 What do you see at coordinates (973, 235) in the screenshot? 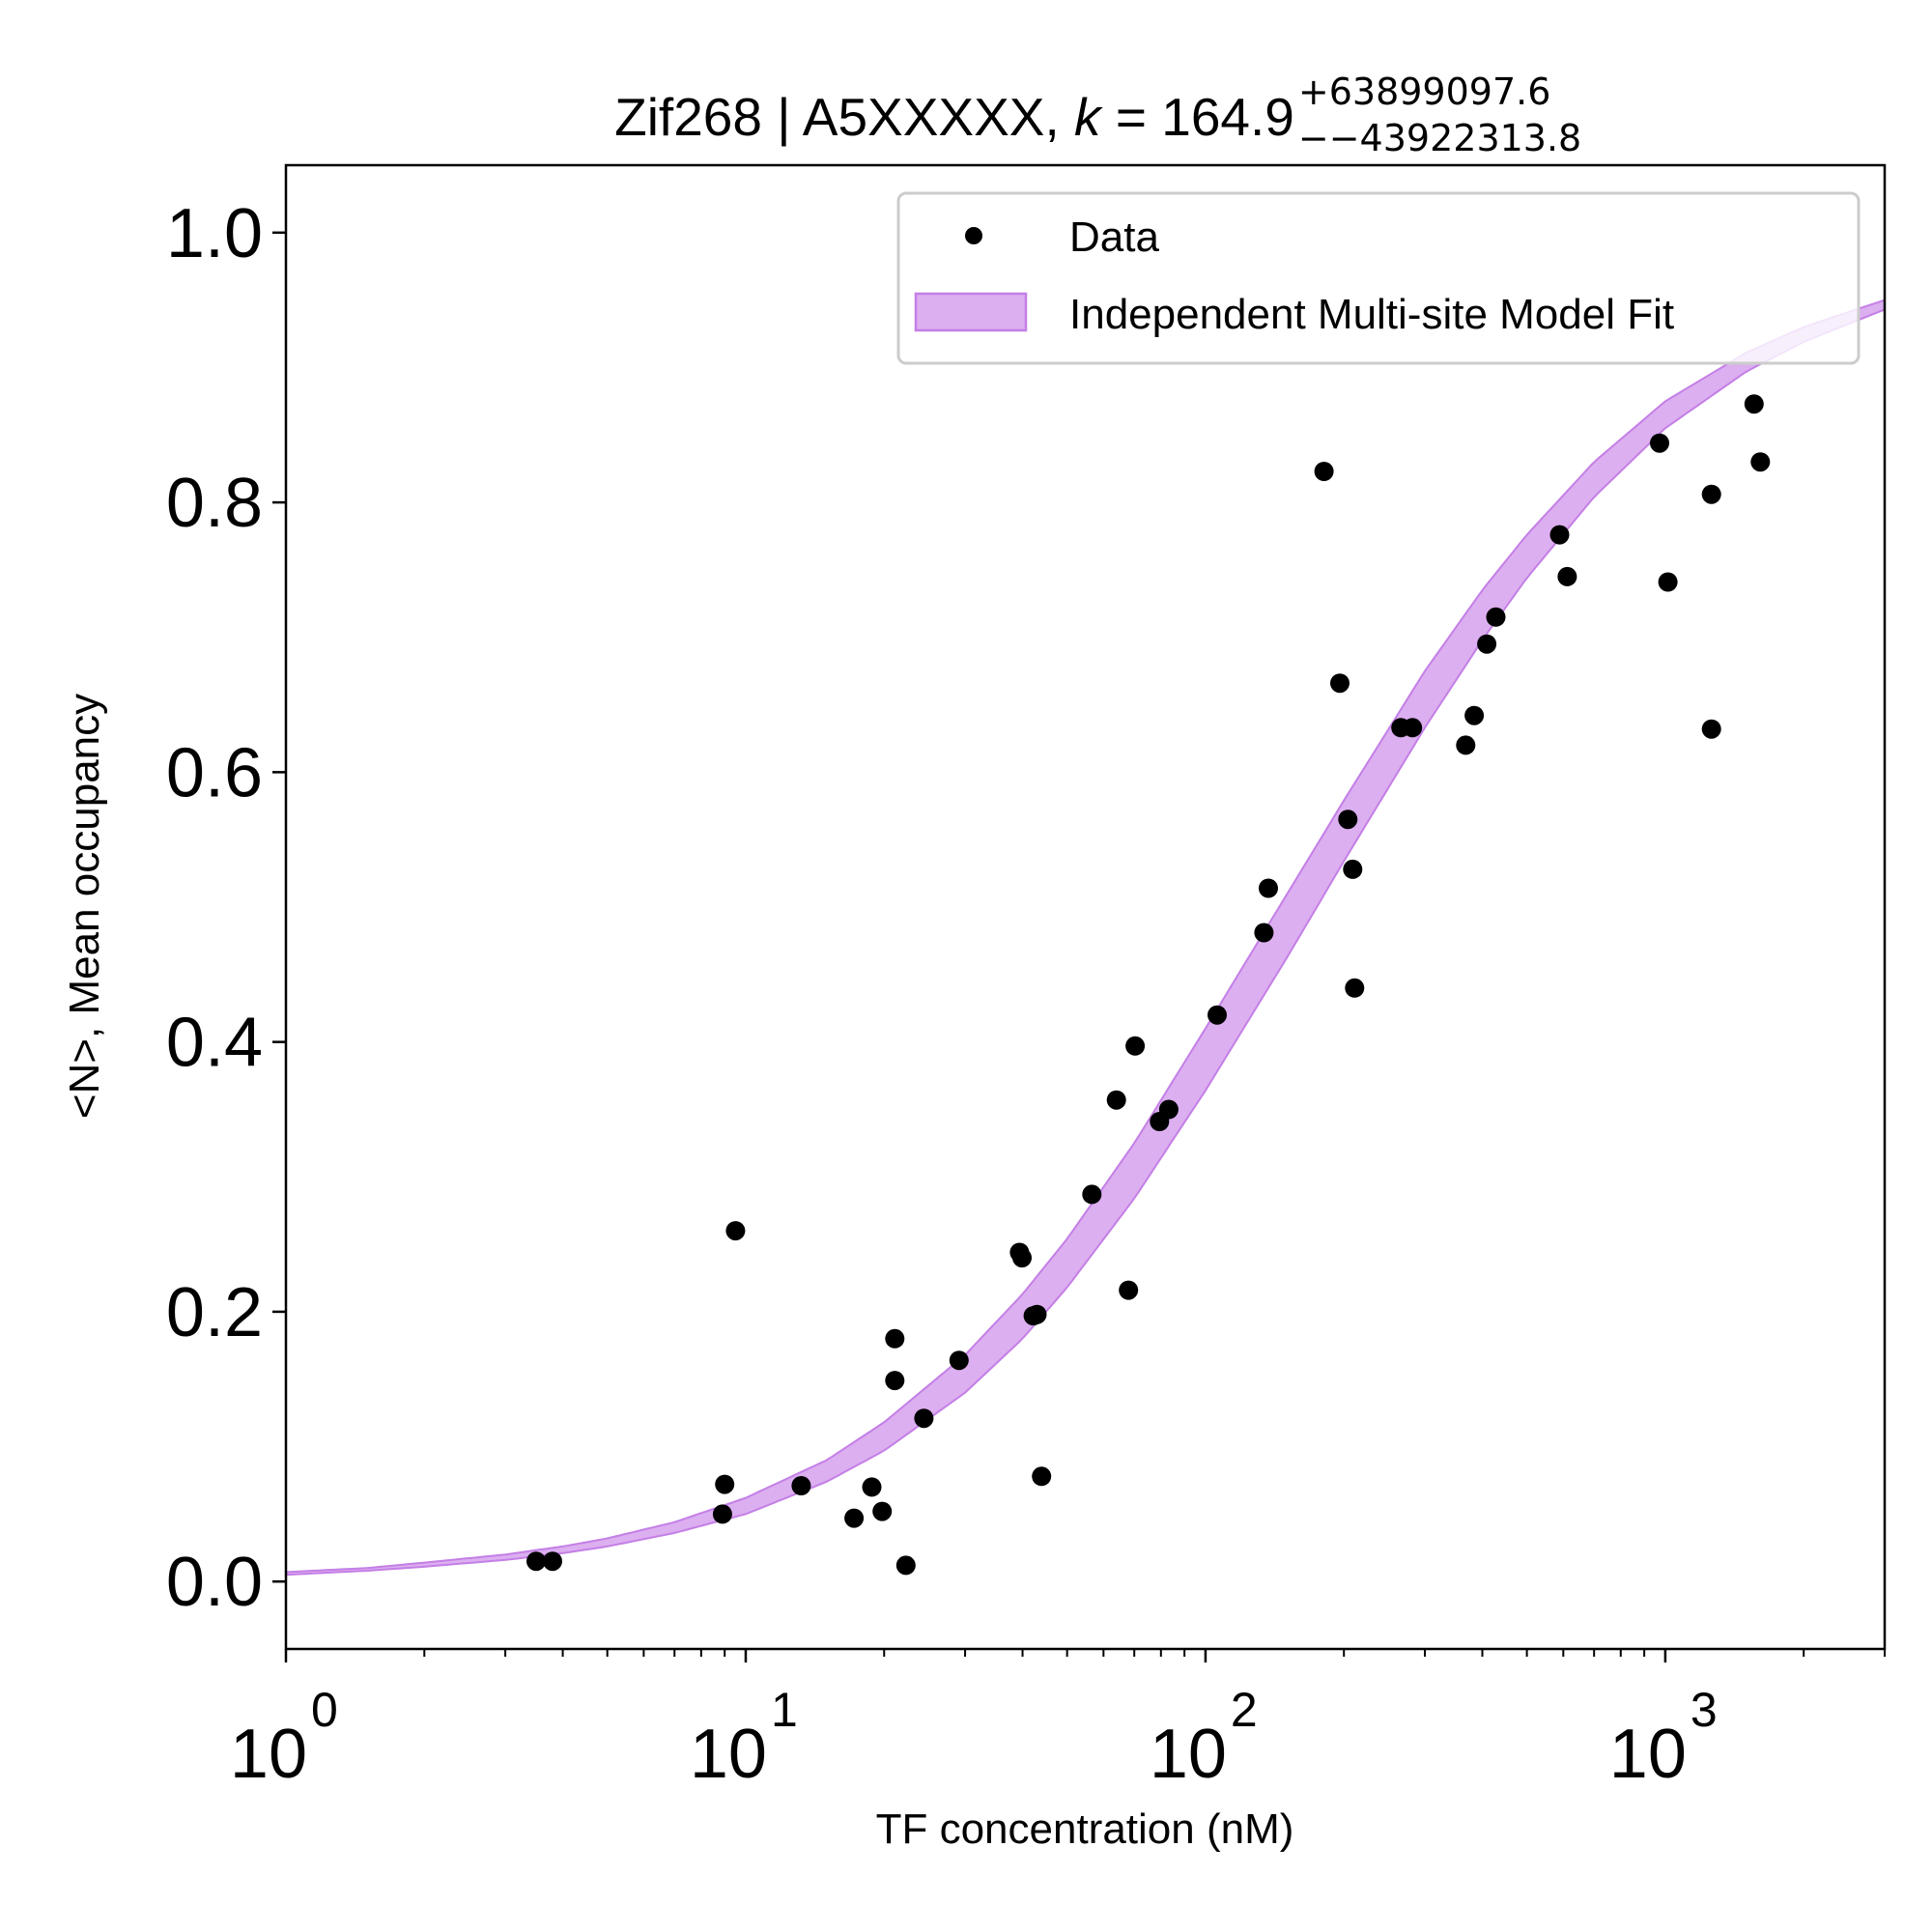
I see `legend-data-marker` at bounding box center [973, 235].